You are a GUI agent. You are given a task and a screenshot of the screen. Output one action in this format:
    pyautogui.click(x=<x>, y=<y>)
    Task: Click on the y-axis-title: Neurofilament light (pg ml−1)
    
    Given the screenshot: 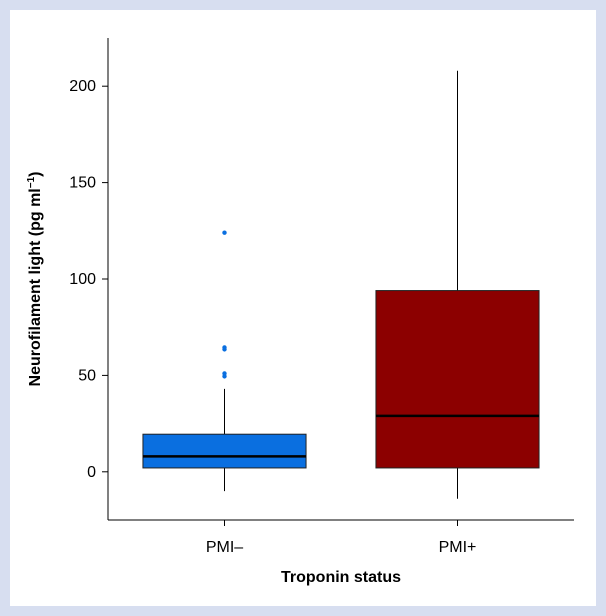 What is the action you would take?
    pyautogui.click(x=35, y=279)
    